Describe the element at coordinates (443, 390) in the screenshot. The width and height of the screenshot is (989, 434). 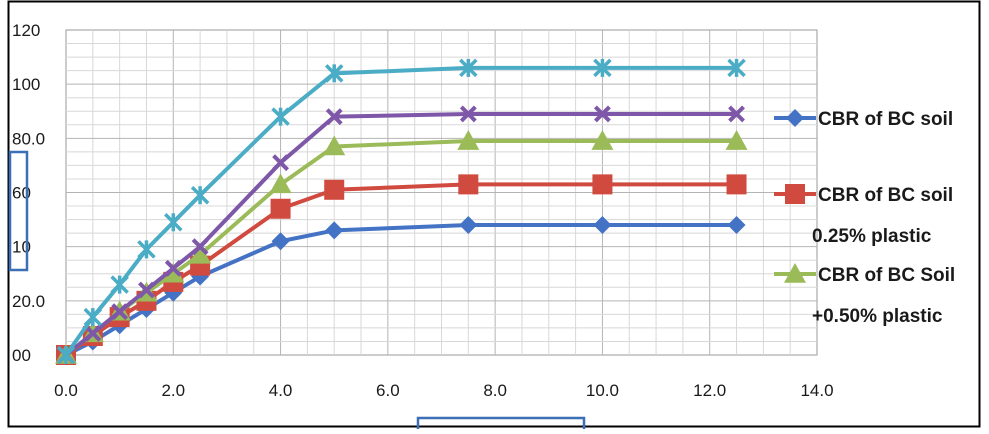
I see `x-tick-labels: 0.0 2.0 4.0 6.0 8.0 10.0 12.0 14.0` at that location.